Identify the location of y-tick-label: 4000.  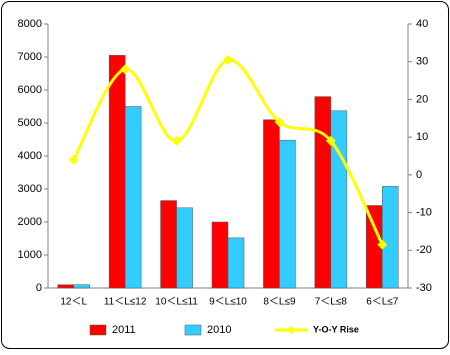
(30, 156).